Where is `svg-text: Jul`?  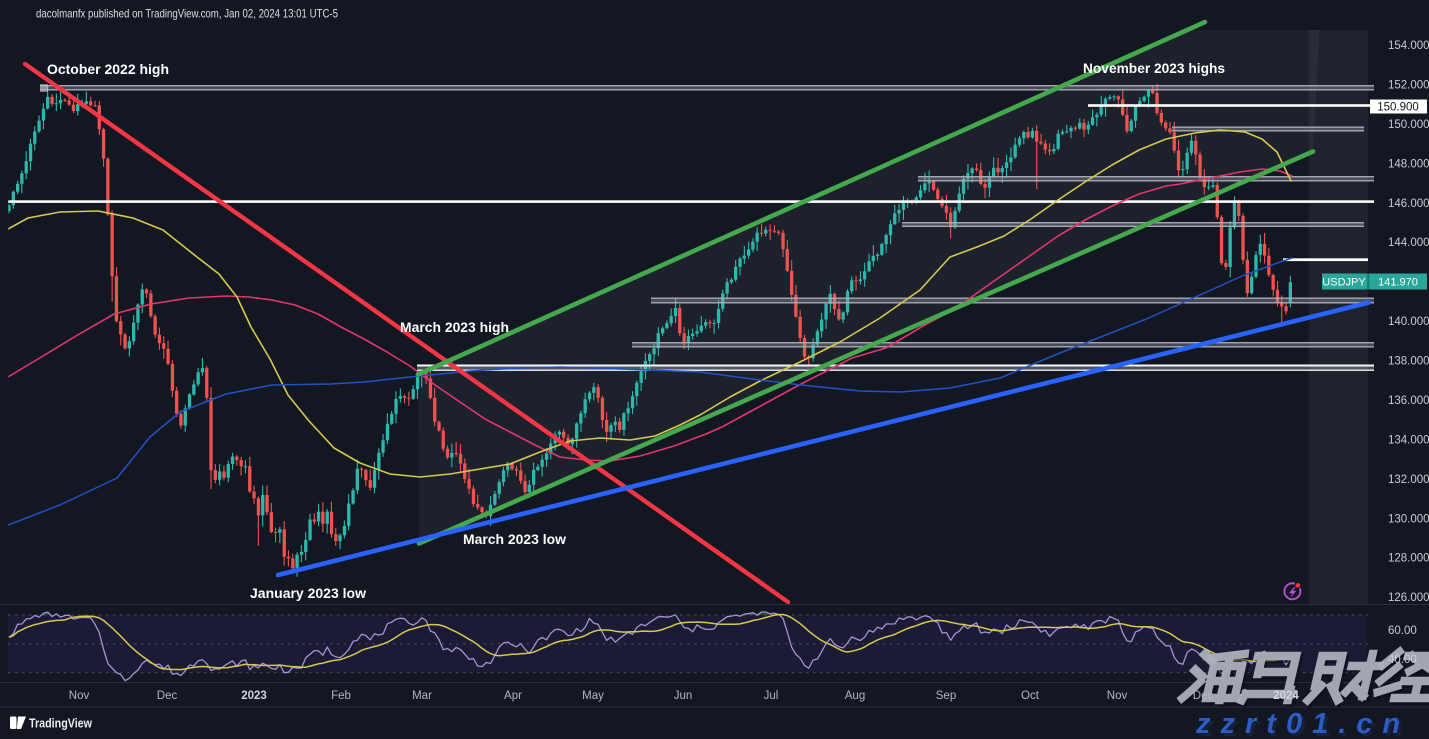
svg-text: Jul is located at coordinates (771, 696).